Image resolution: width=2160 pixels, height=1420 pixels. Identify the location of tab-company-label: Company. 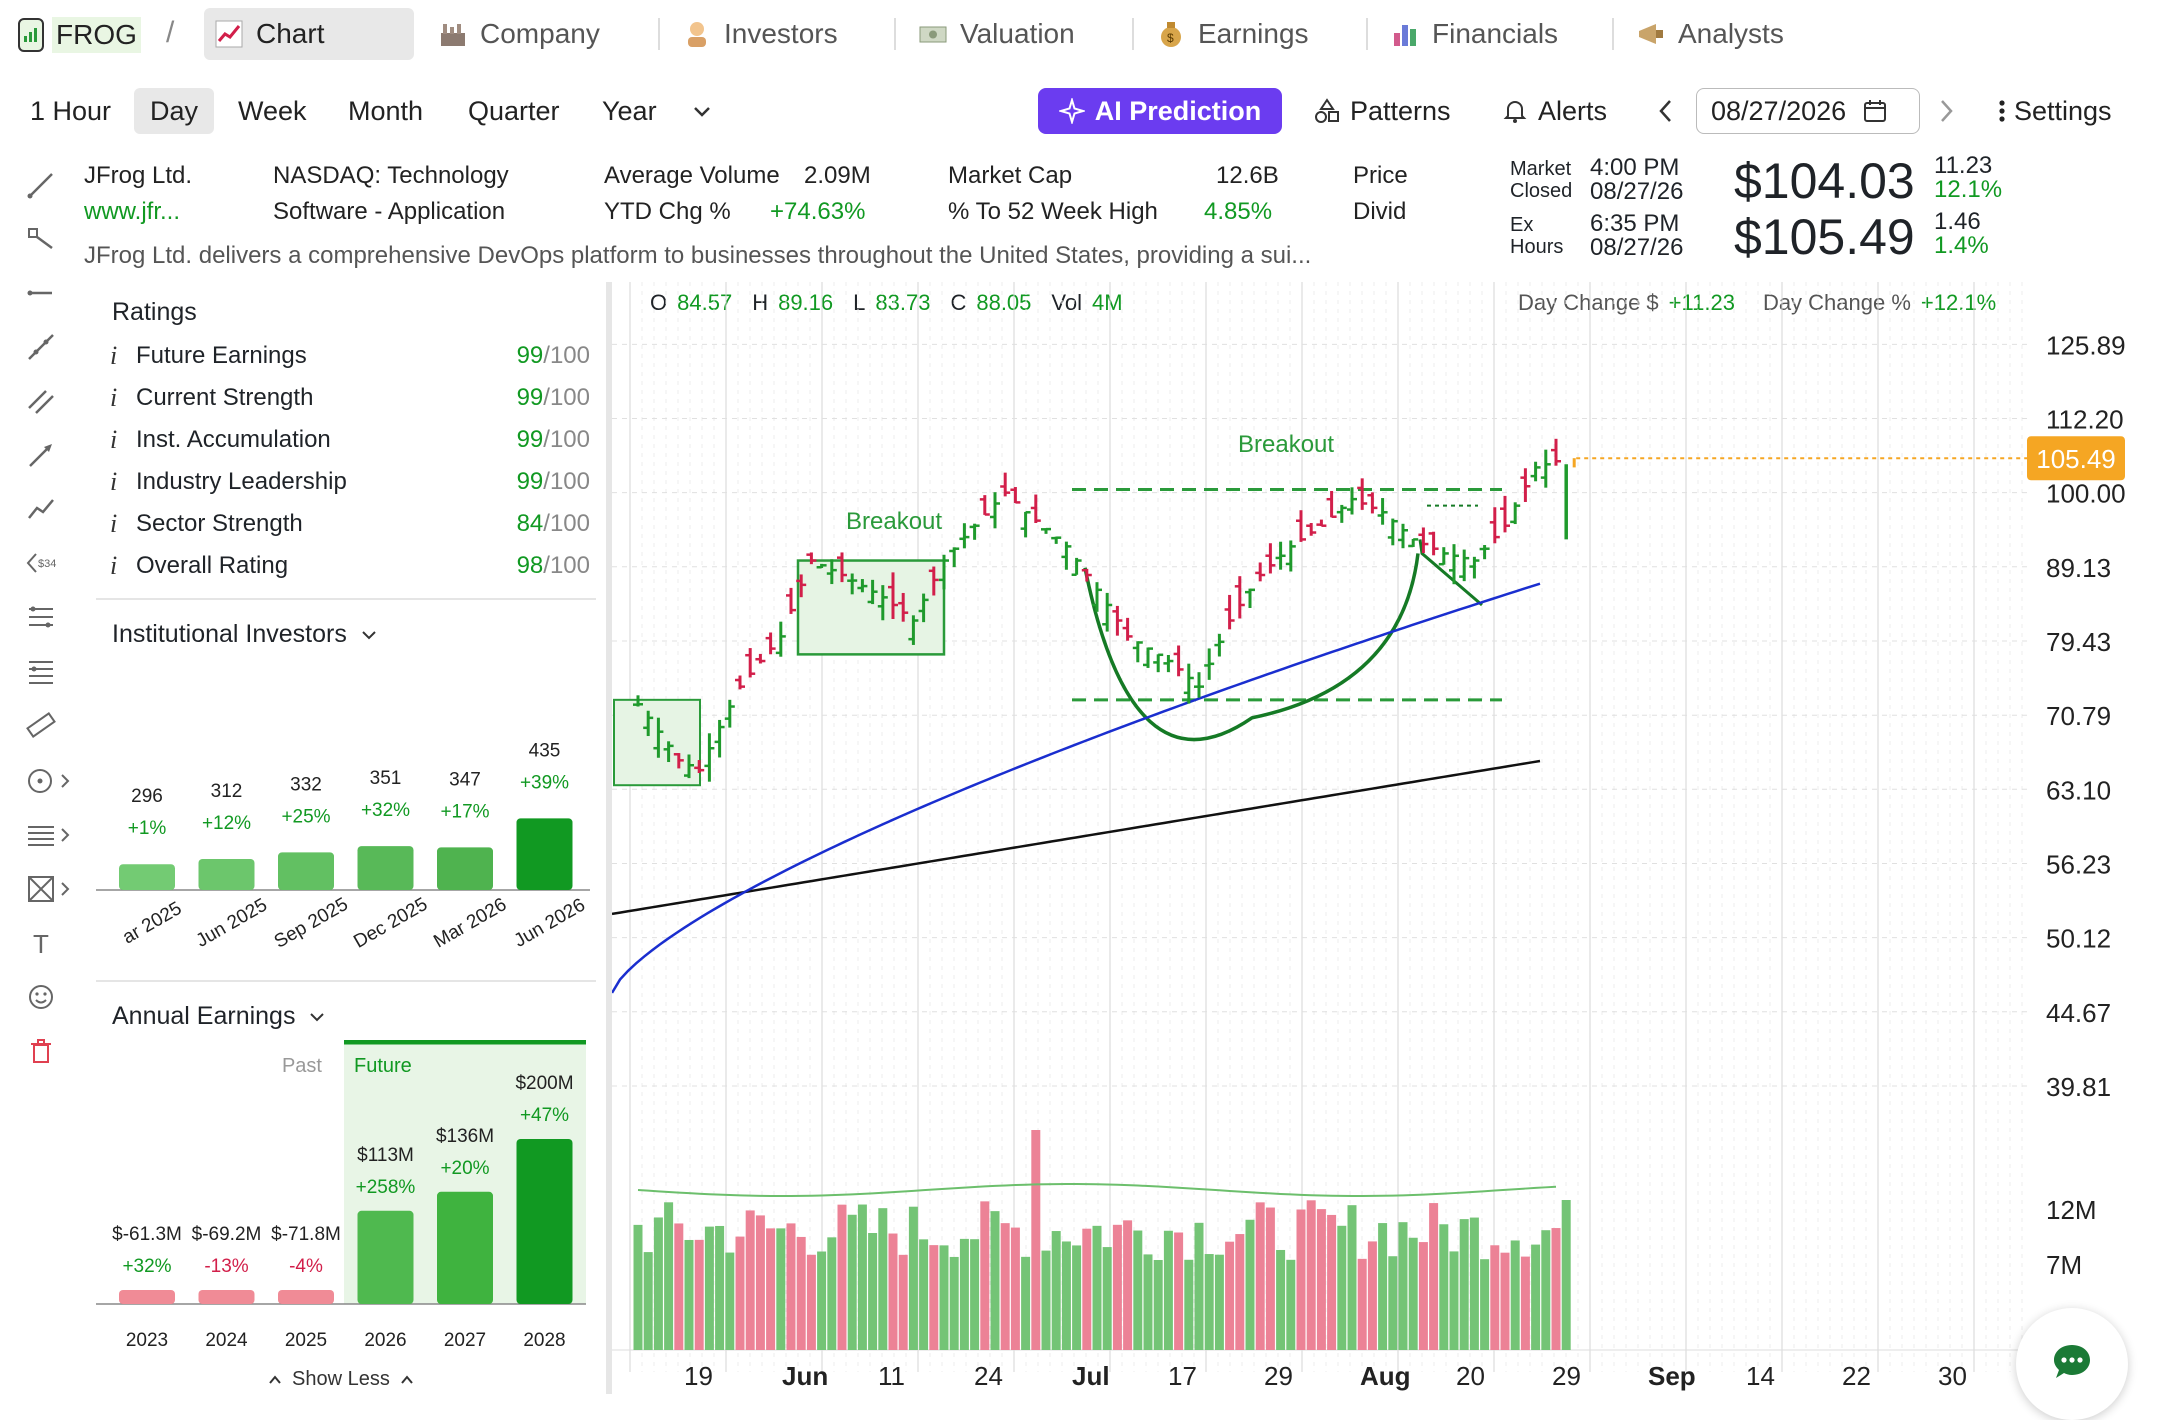
(540, 33).